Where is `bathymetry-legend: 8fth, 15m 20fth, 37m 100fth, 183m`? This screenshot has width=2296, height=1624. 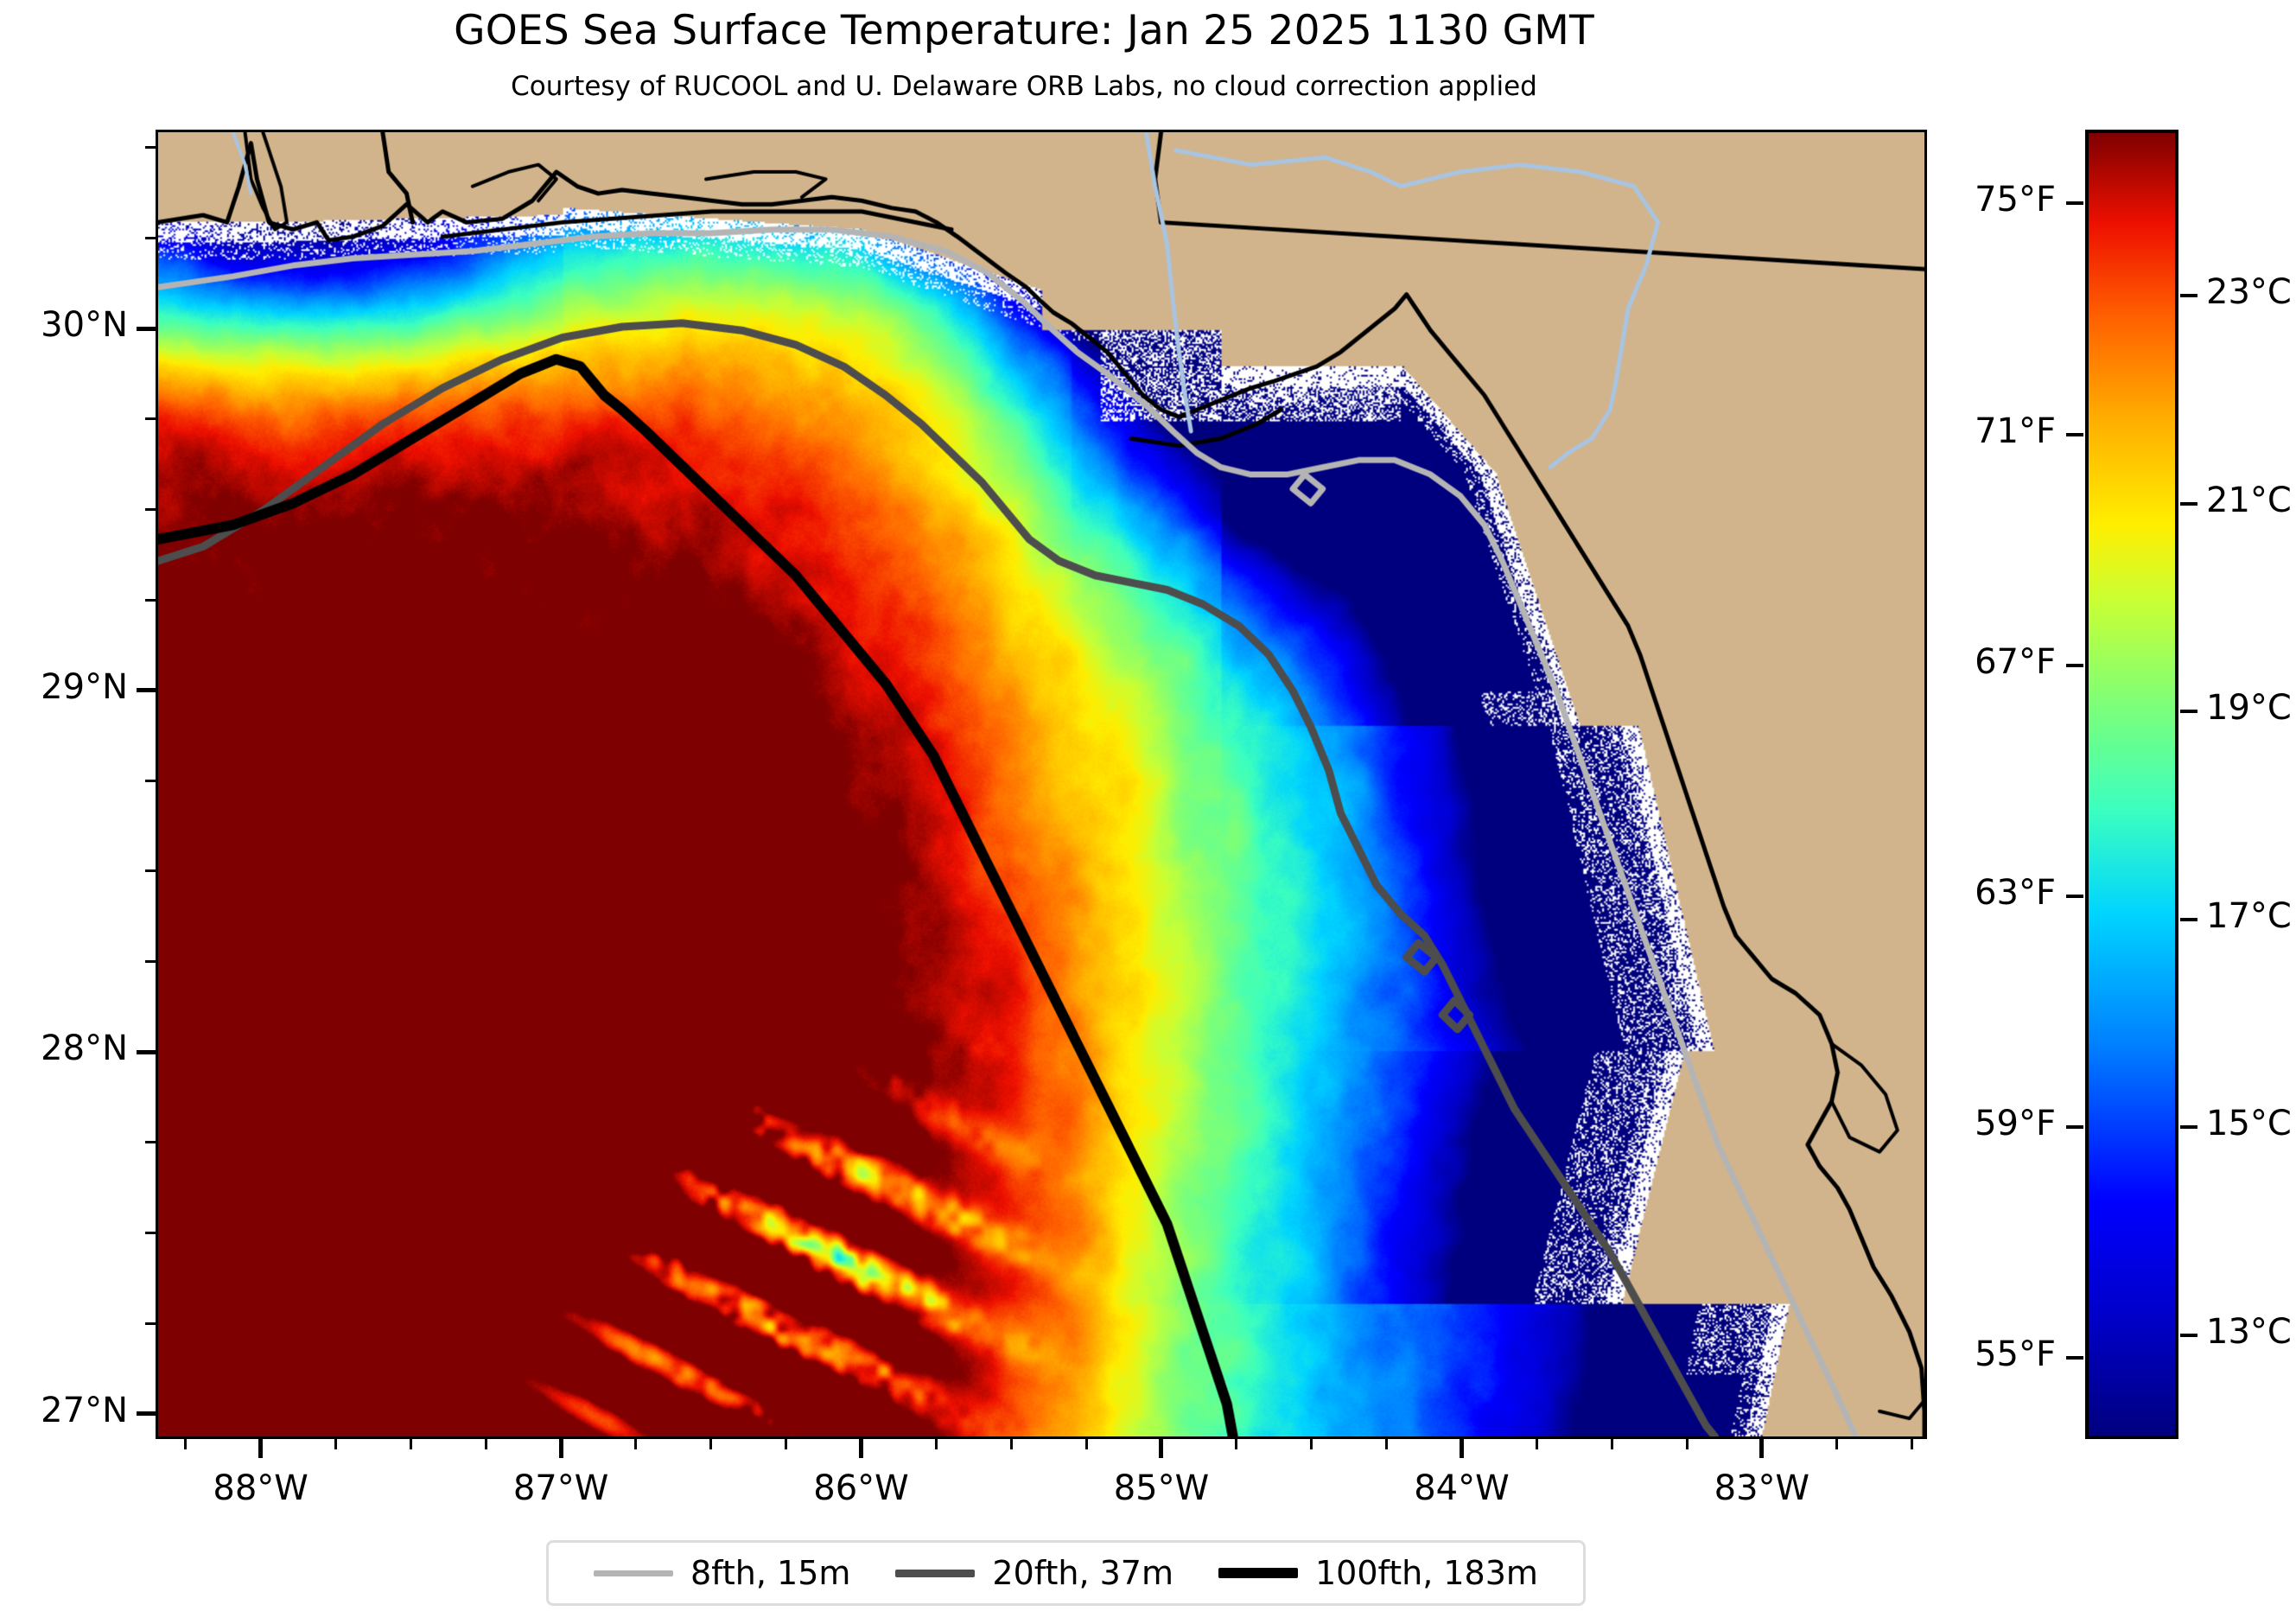
bathymetry-legend: 8fth, 15m 20fth, 37m 100fth, 183m is located at coordinates (1066, 1573).